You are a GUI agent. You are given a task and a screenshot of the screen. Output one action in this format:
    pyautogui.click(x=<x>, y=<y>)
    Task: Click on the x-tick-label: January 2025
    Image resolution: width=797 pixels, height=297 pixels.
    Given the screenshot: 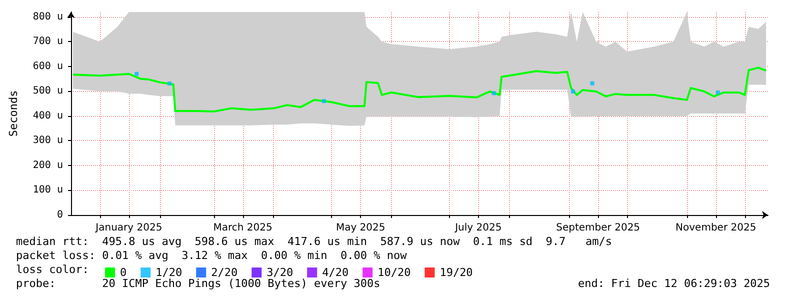 What is the action you would take?
    pyautogui.click(x=128, y=228)
    